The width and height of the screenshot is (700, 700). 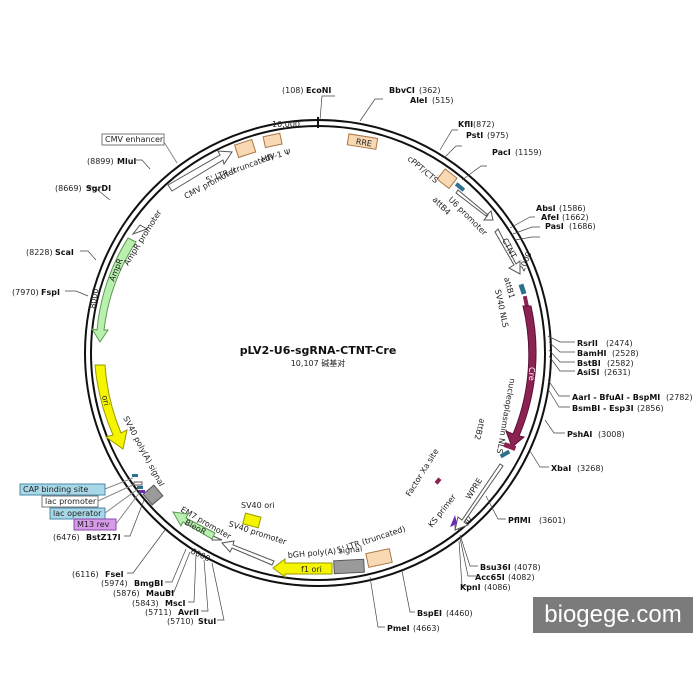 What do you see at coordinates (522, 289) in the screenshot?
I see `attb1-feature` at bounding box center [522, 289].